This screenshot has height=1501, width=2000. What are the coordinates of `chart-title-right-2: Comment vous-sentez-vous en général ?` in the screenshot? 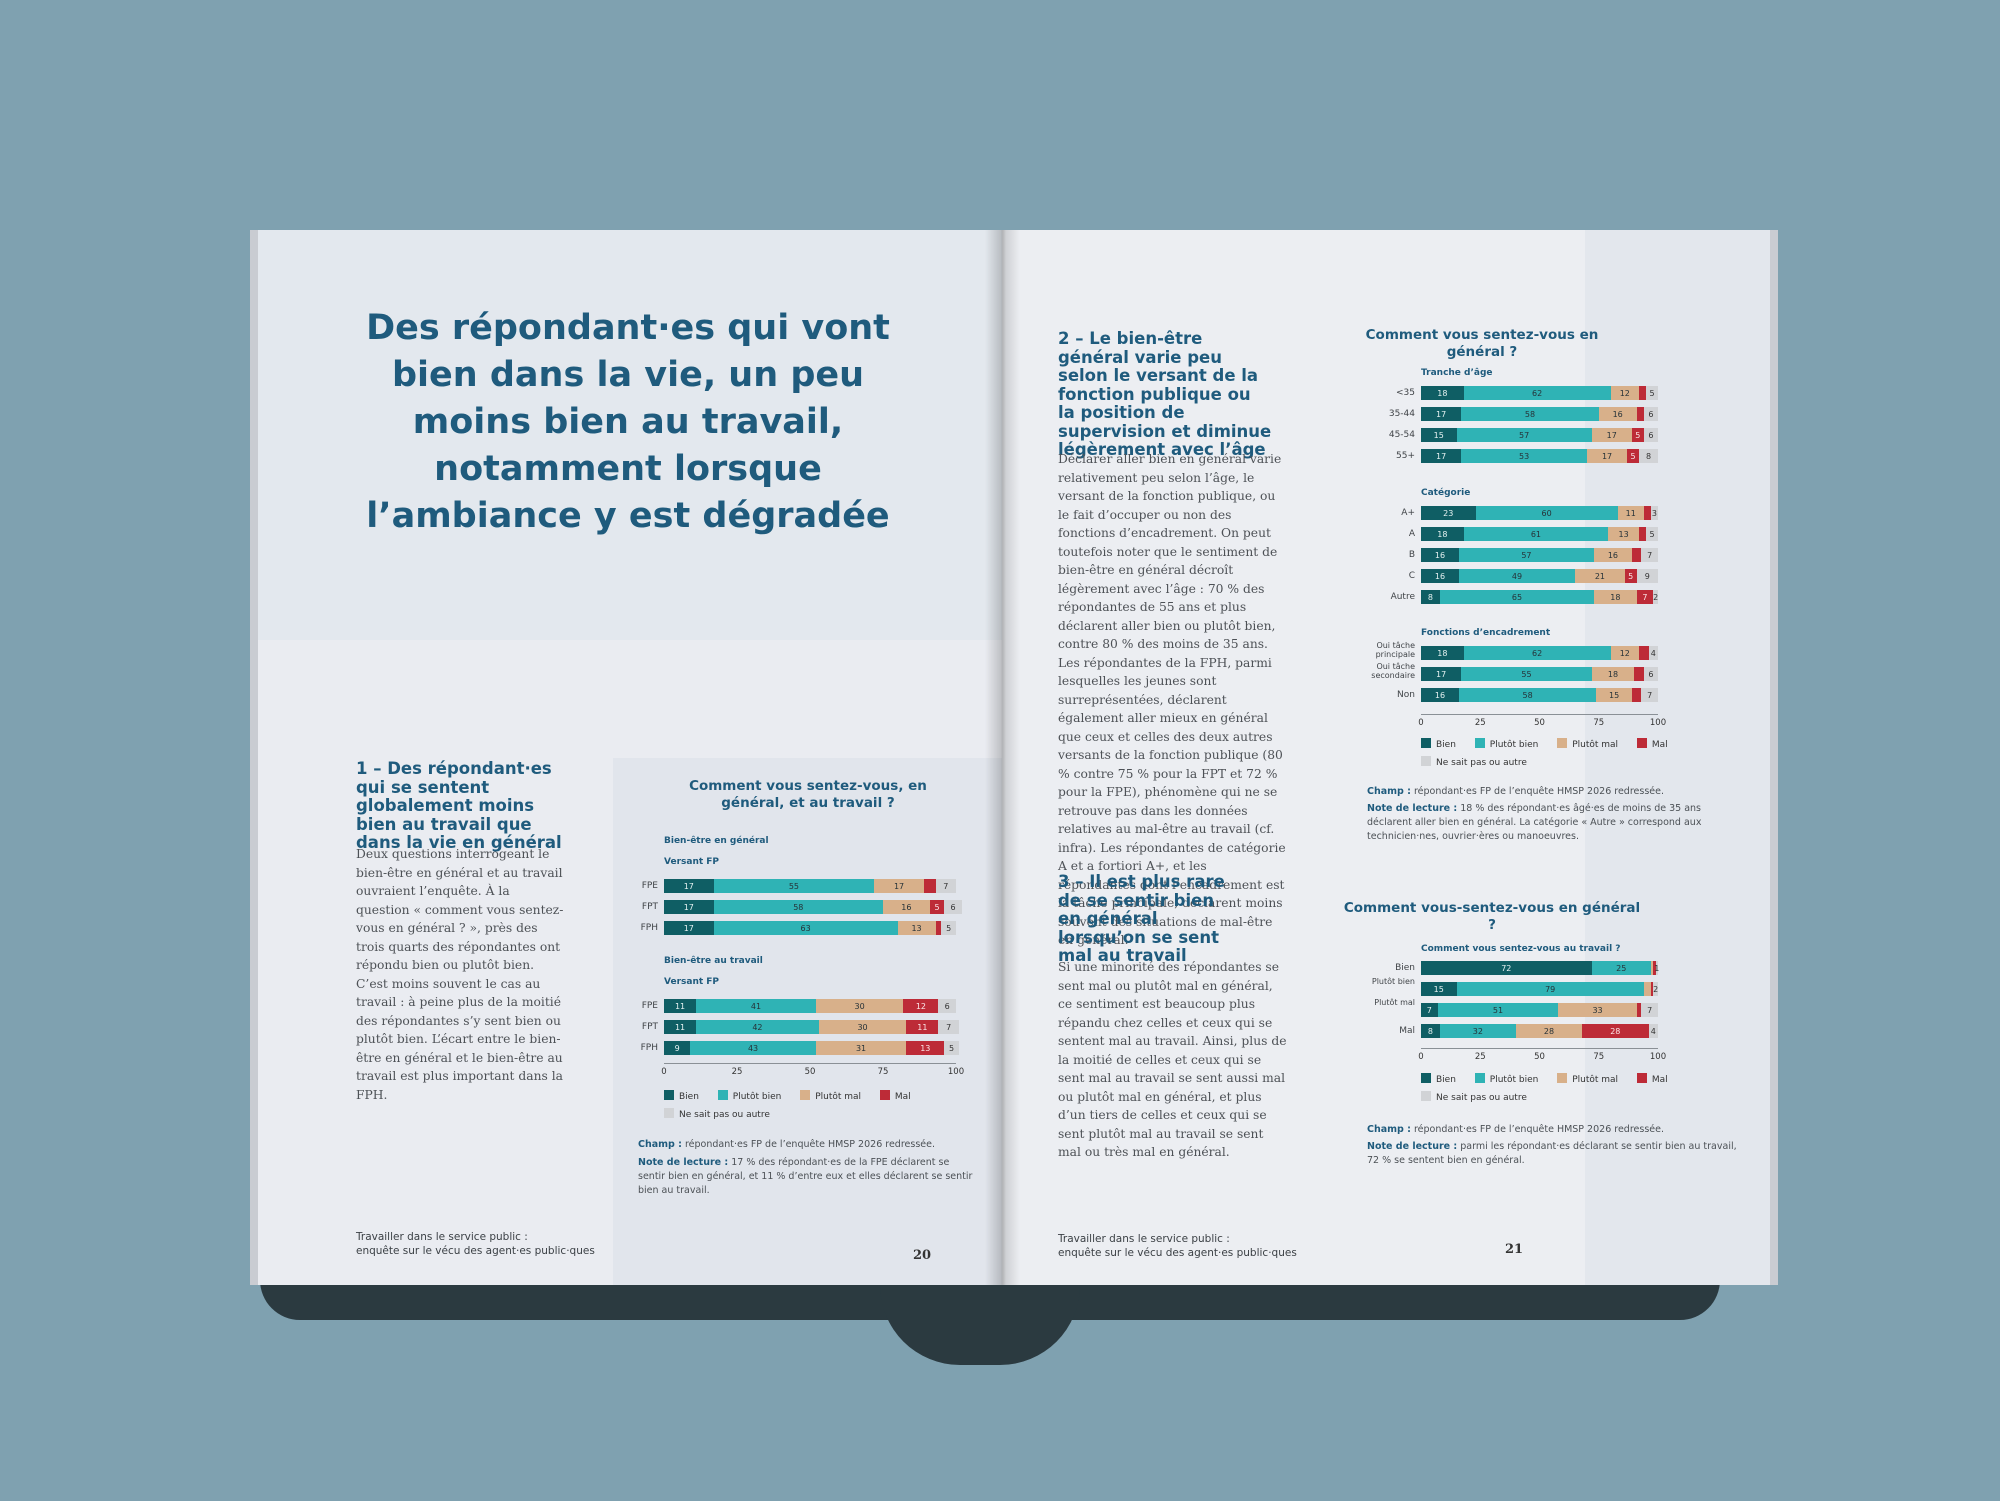 It's located at (1492, 916).